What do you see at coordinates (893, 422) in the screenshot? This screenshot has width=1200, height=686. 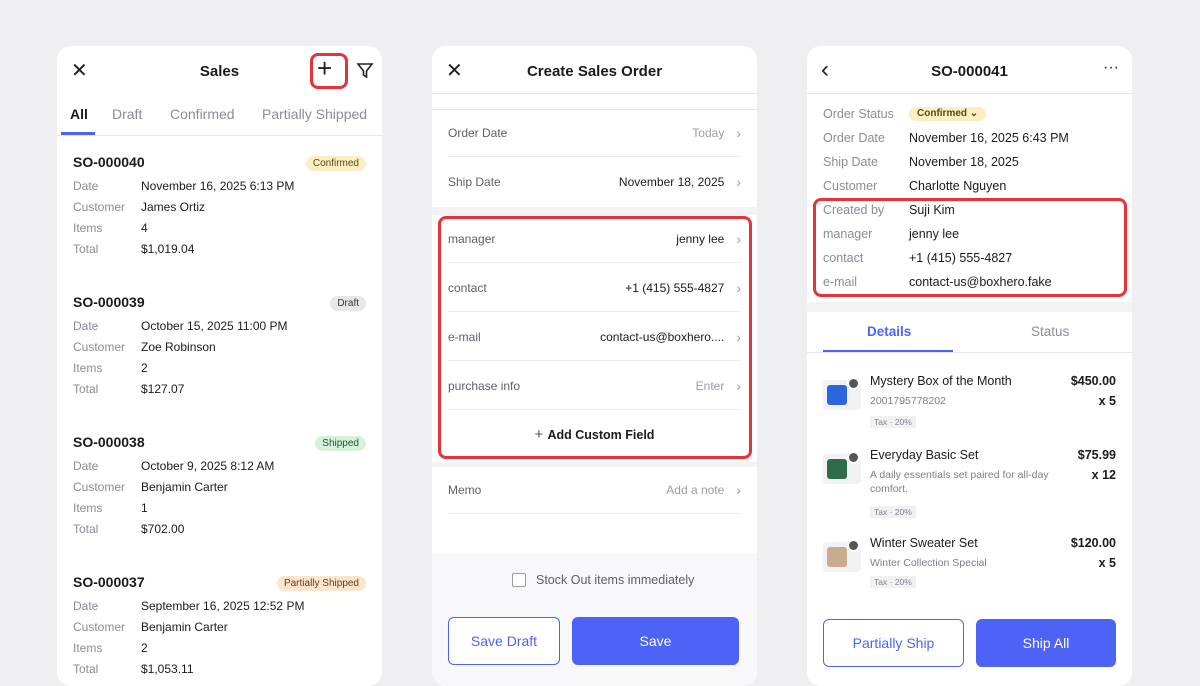 I see `tax-badge: Tax · 20%` at bounding box center [893, 422].